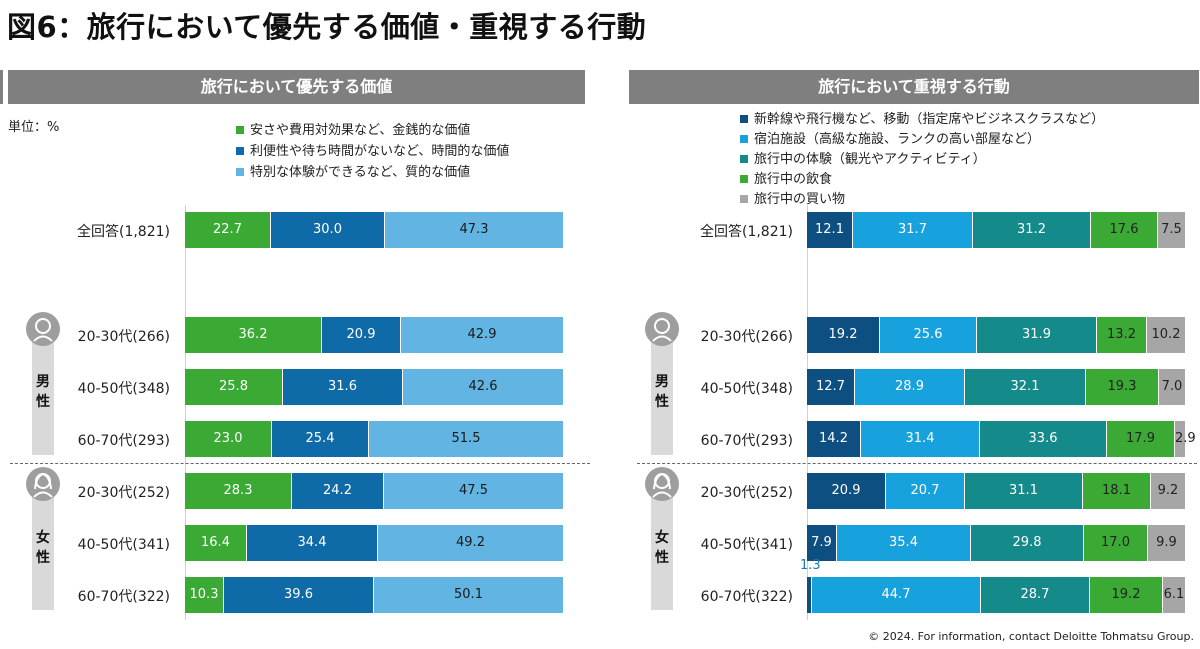  I want to click on male-group-bar-right, so click(662, 392).